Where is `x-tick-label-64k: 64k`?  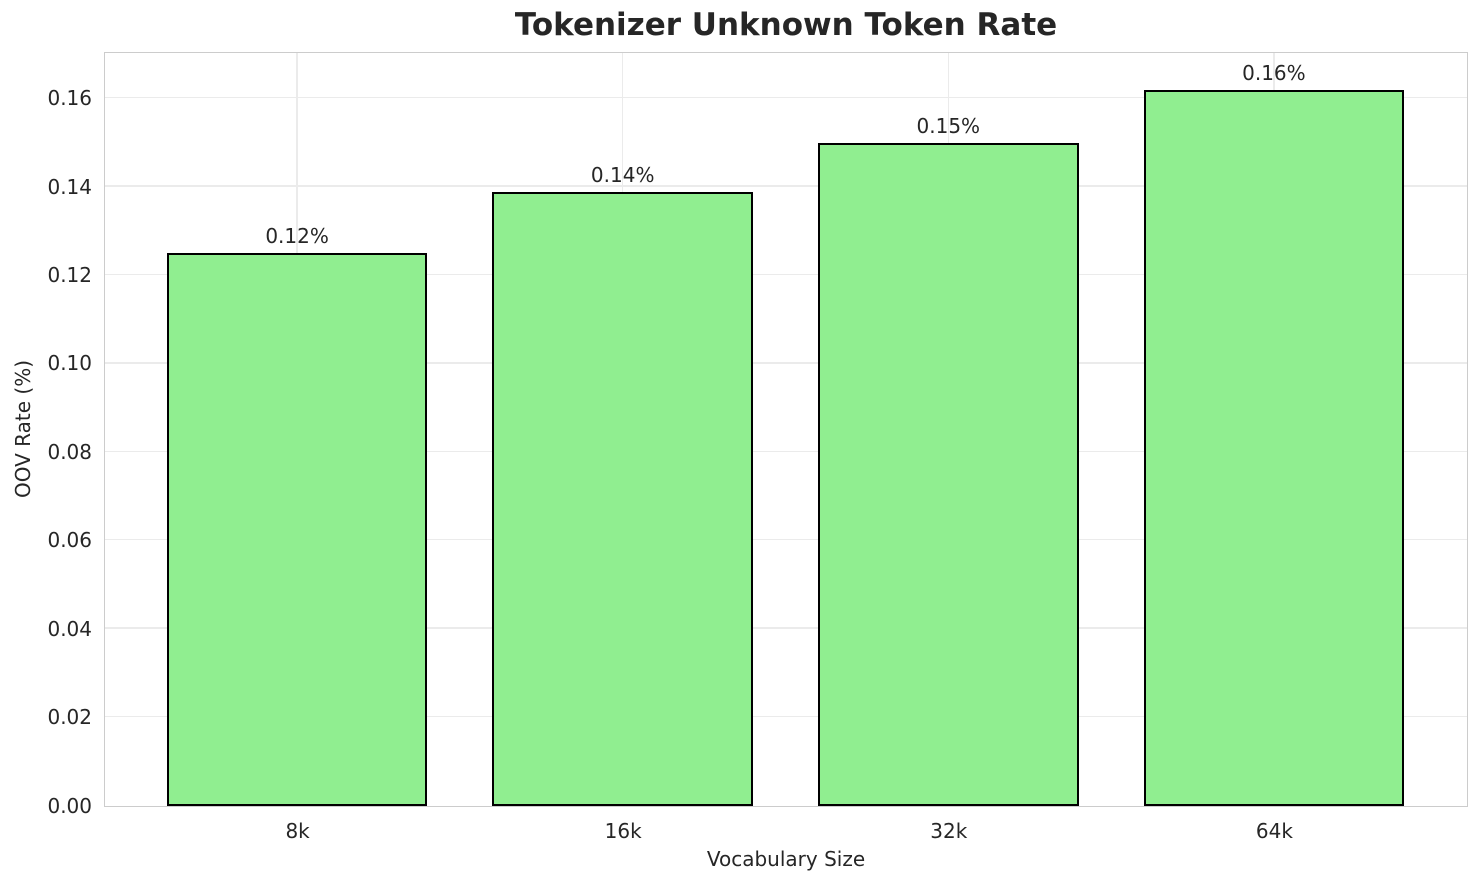 x-tick-label-64k: 64k is located at coordinates (1274, 831).